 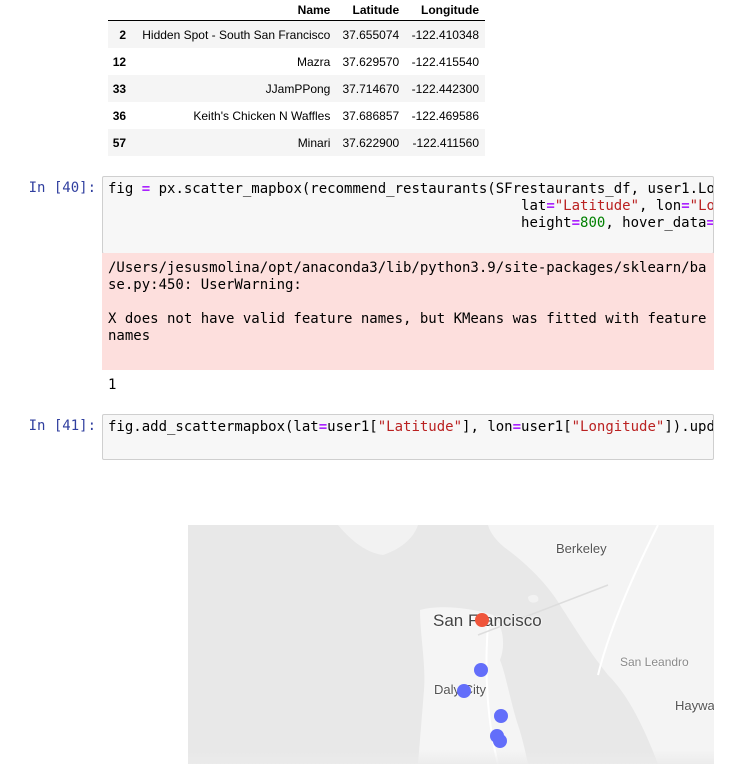 I want to click on name-column-header: Name, so click(x=234, y=10).